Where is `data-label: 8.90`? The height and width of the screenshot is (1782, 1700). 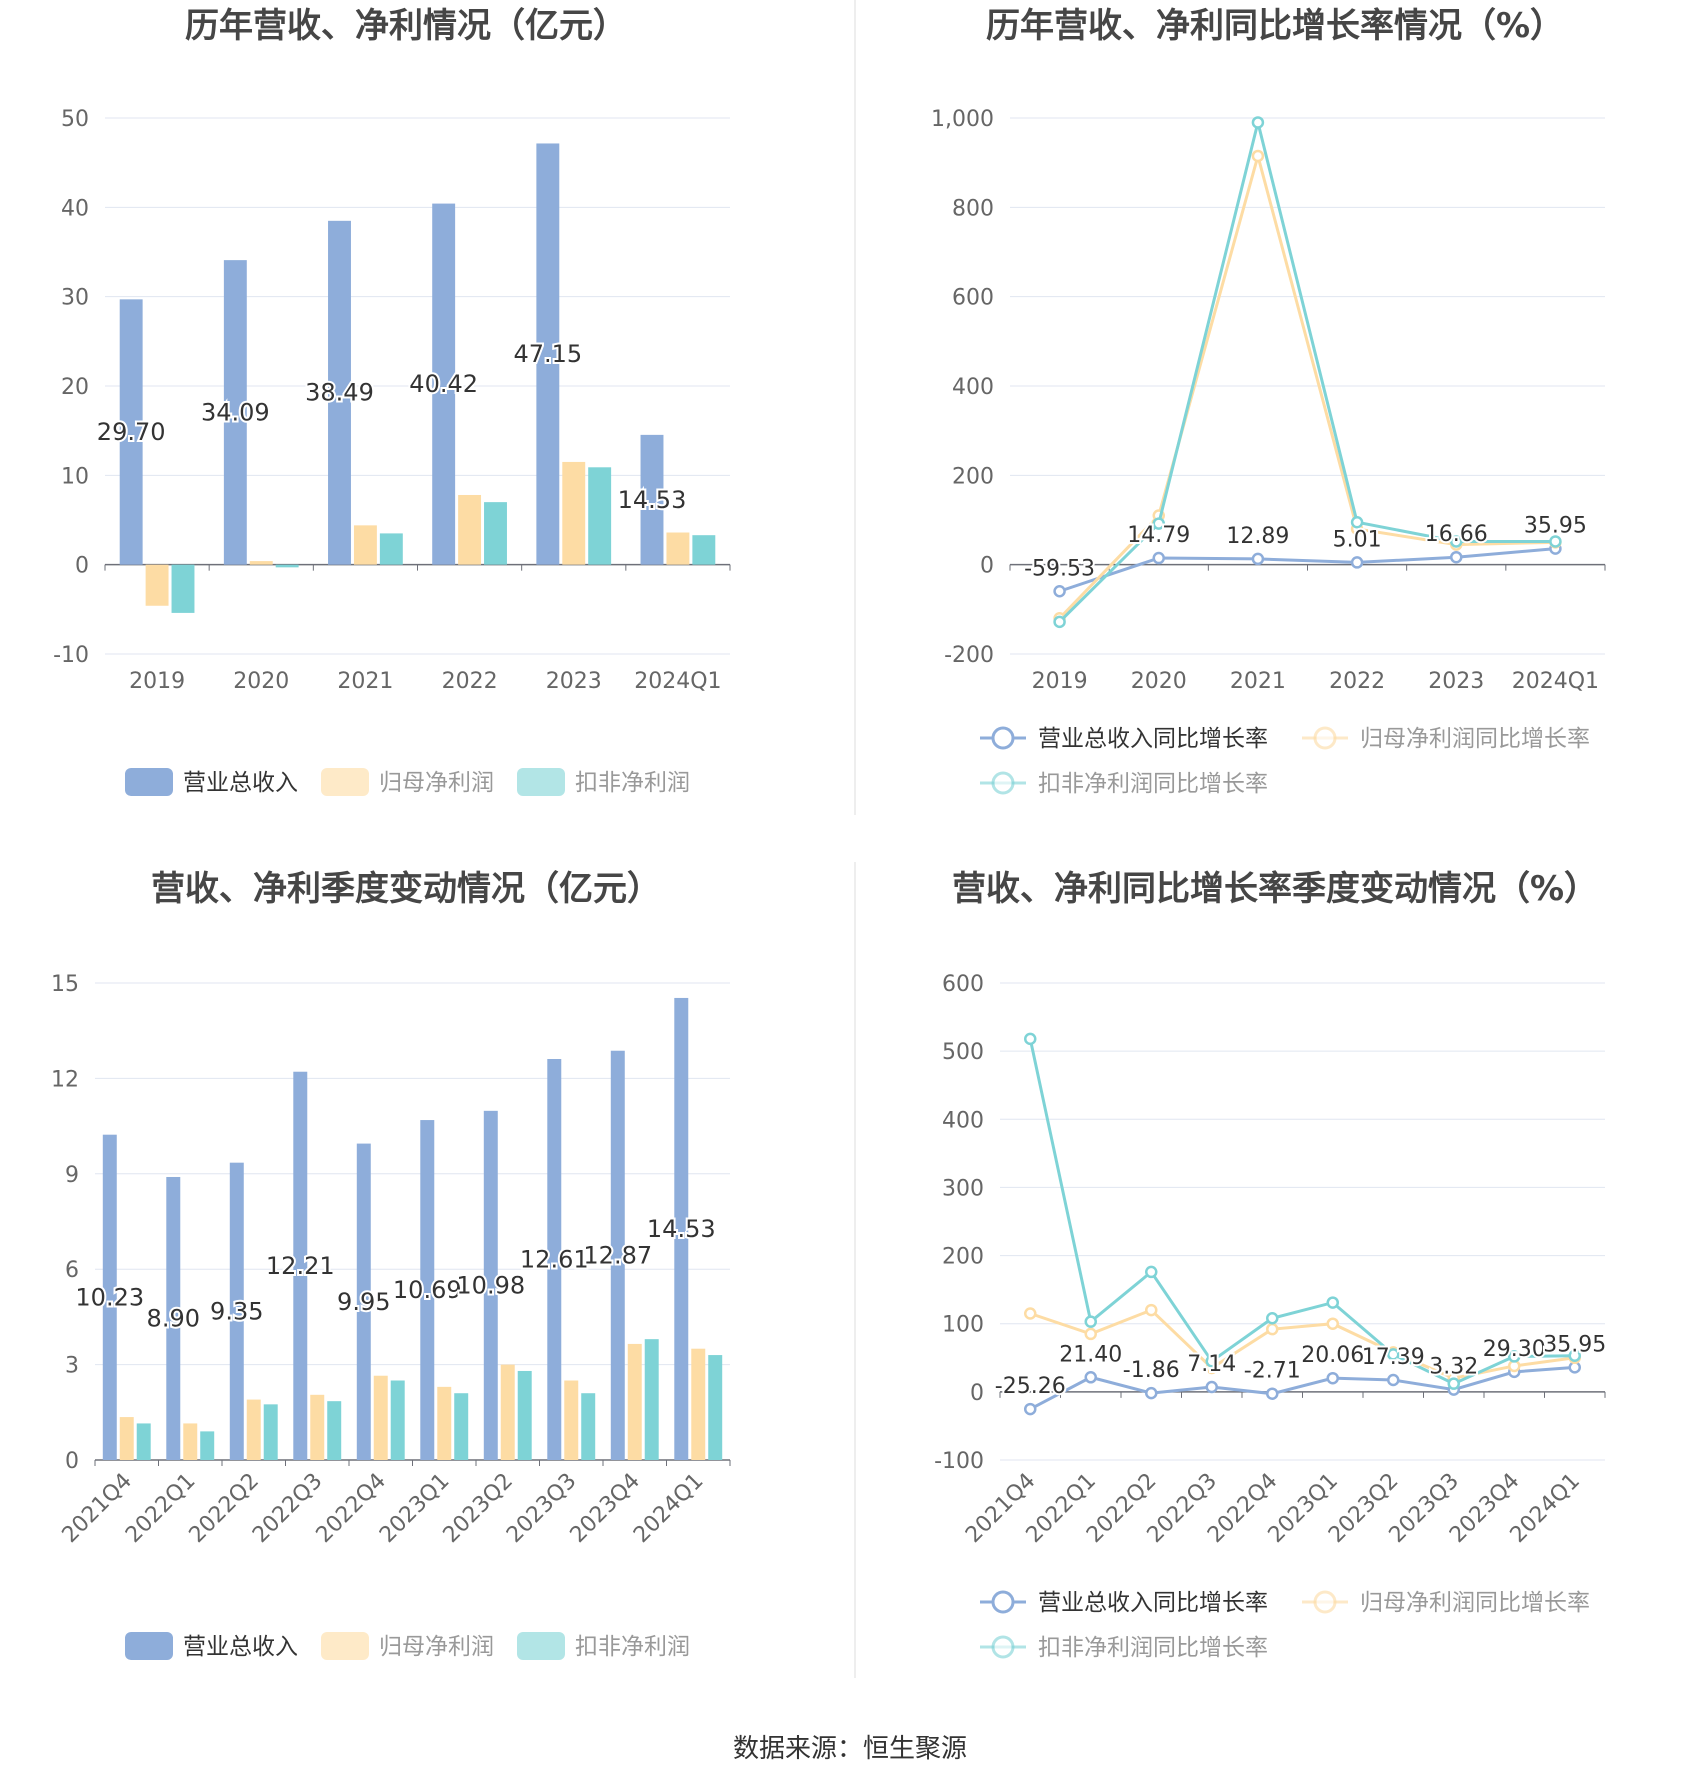 data-label: 8.90 is located at coordinates (173, 1318).